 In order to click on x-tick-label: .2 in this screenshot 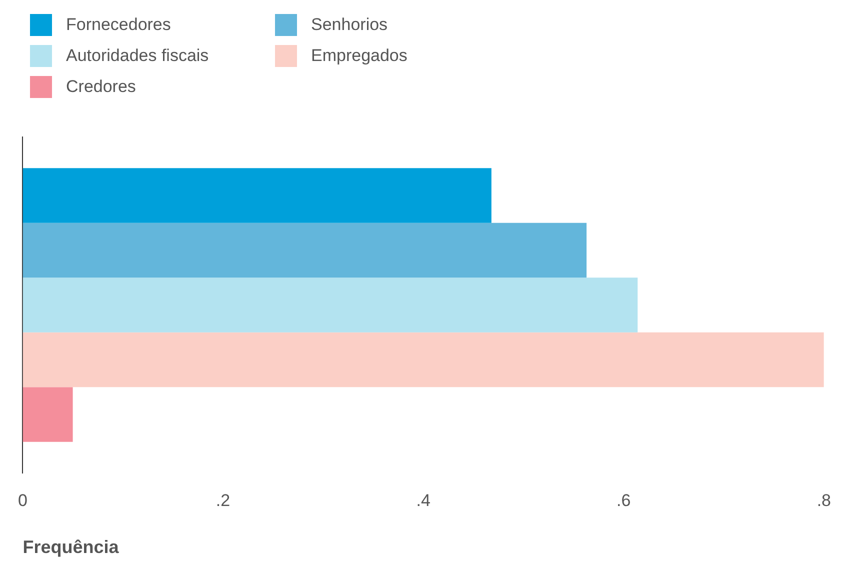, I will do `click(223, 500)`.